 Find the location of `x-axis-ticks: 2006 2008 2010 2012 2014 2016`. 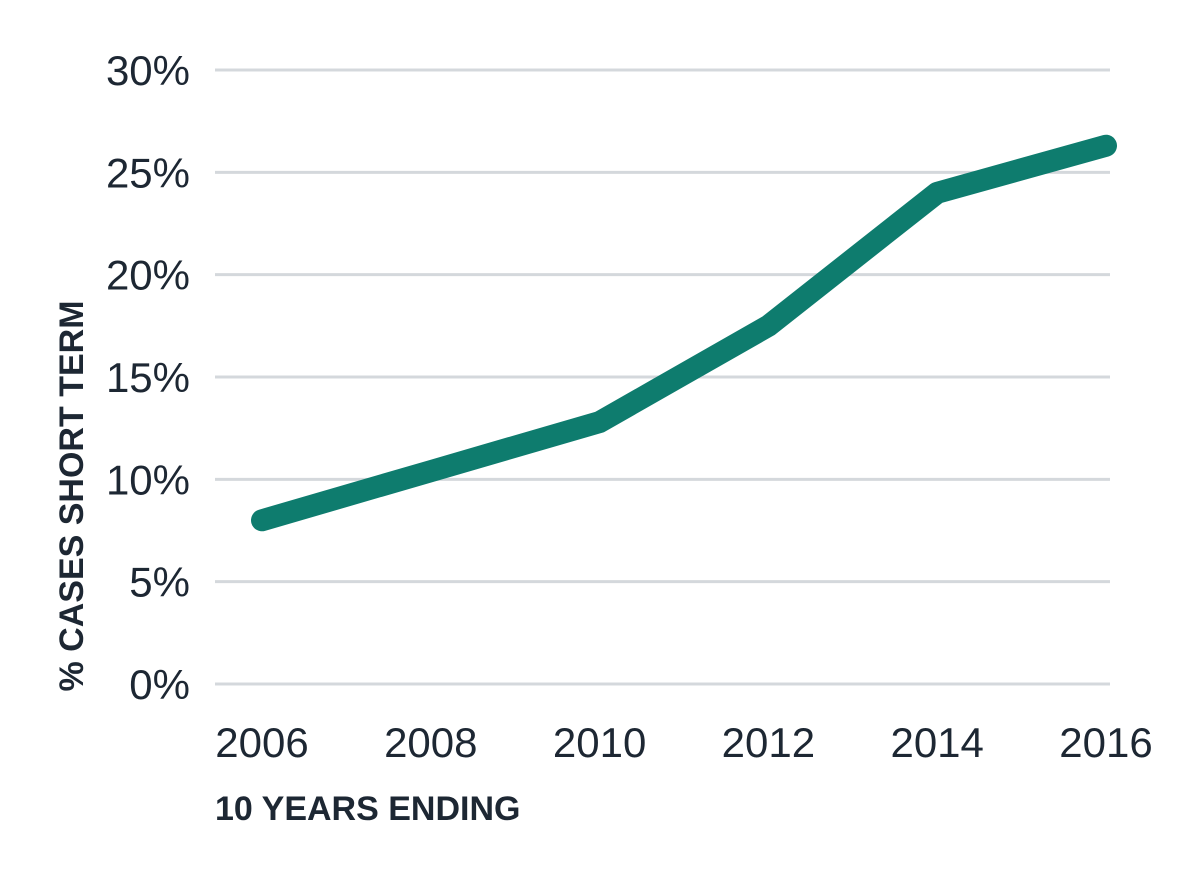

x-axis-ticks: 2006 2008 2010 2012 2014 2016 is located at coordinates (683, 742).